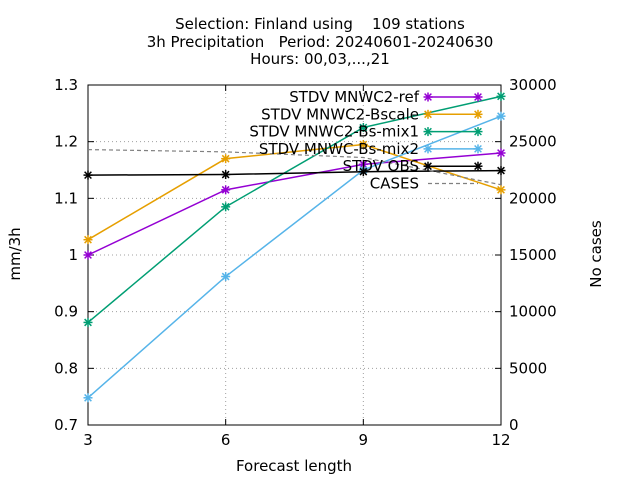 The height and width of the screenshot is (480, 640). Describe the element at coordinates (15, 253) in the screenshot. I see `y-axis-label: mm/3h` at that location.